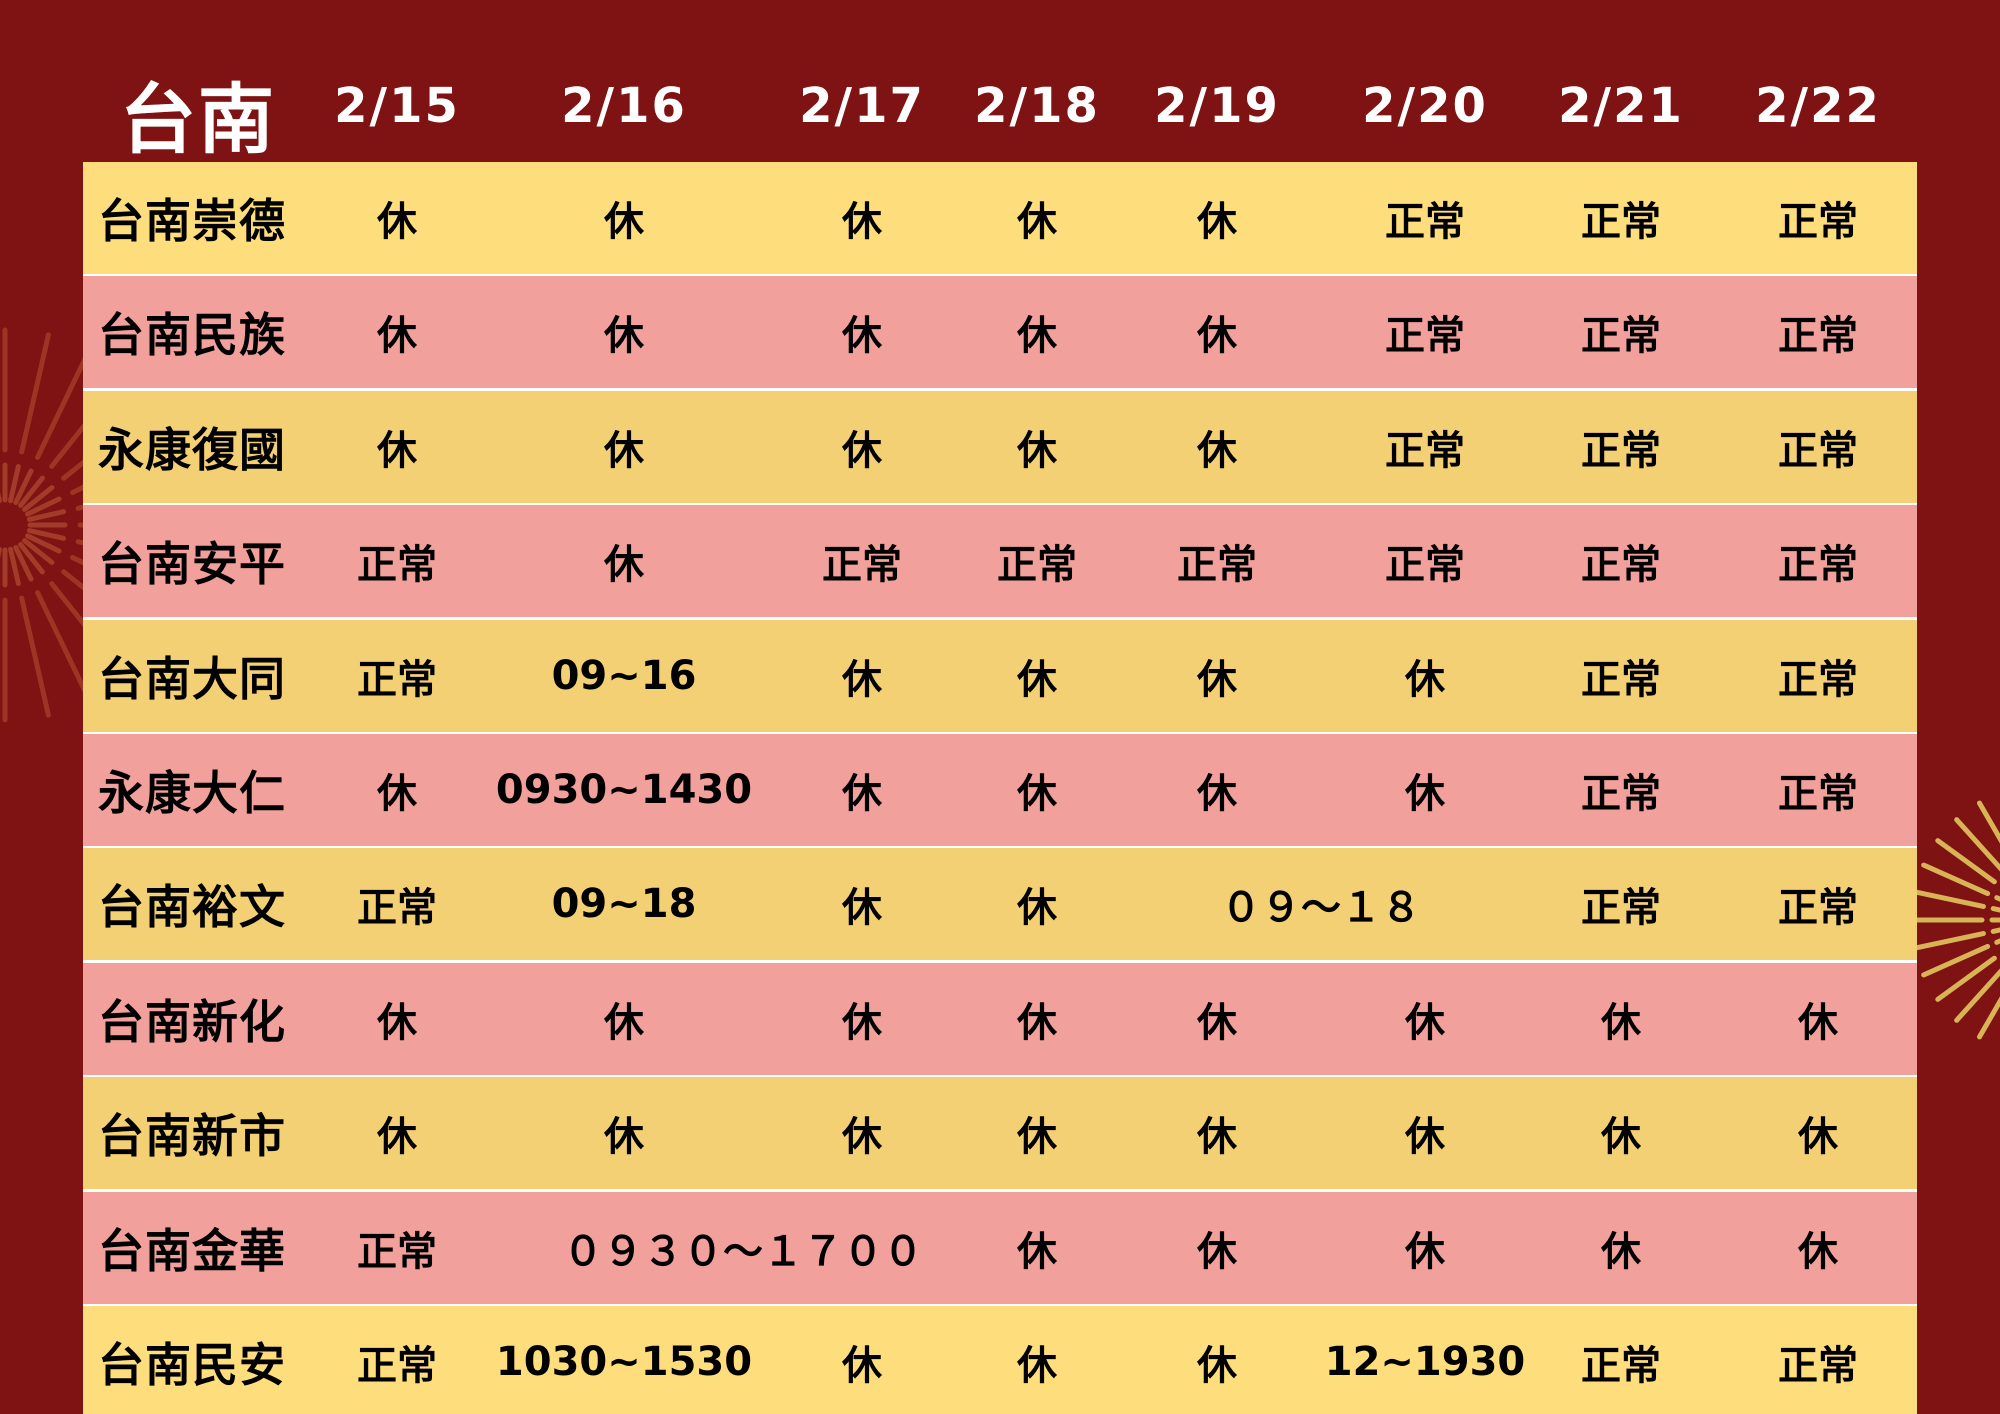  I want to click on hours-cell: 12~1930, so click(1425, 1362).